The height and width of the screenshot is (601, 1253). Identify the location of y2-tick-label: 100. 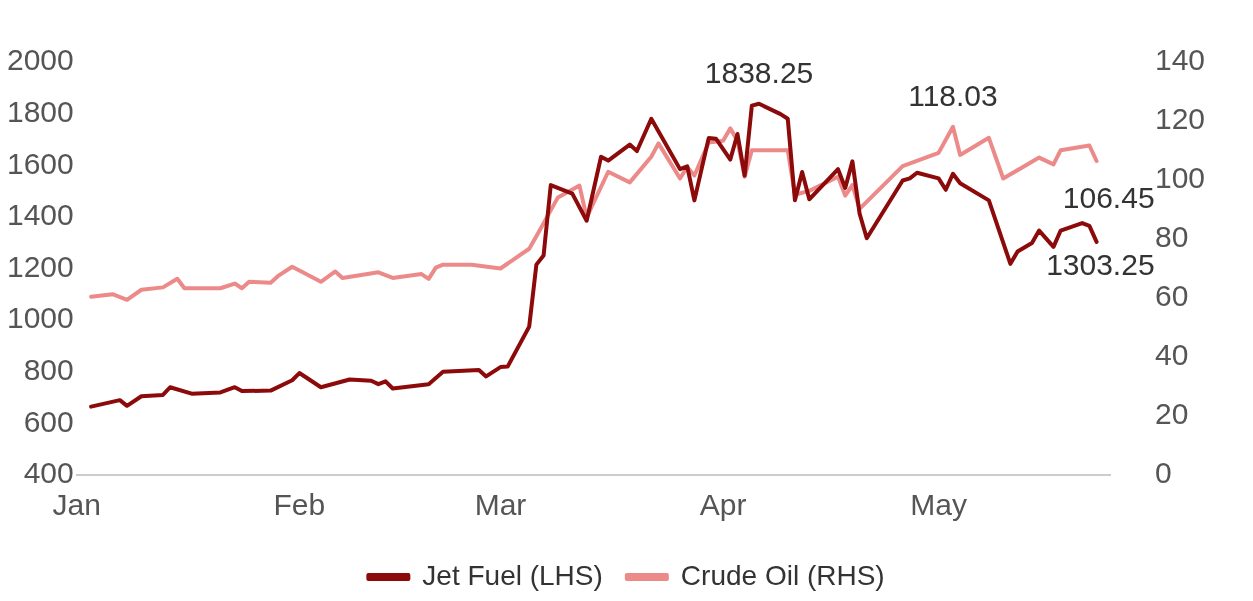
(1180, 178).